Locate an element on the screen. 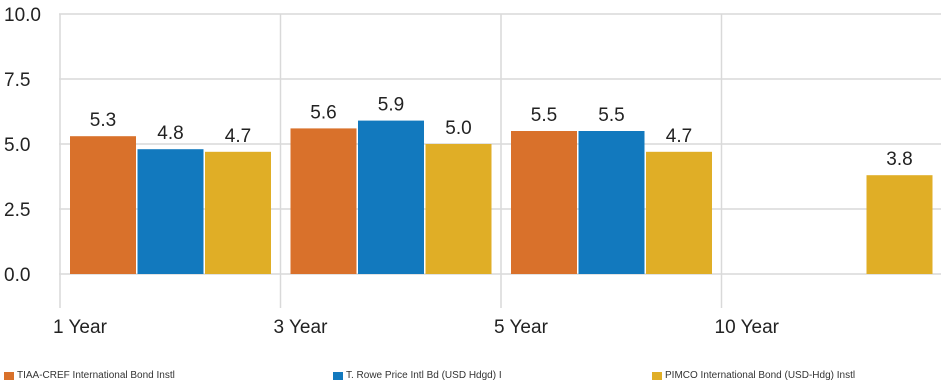 The image size is (941, 391). data-label: 3.8 is located at coordinates (899, 159).